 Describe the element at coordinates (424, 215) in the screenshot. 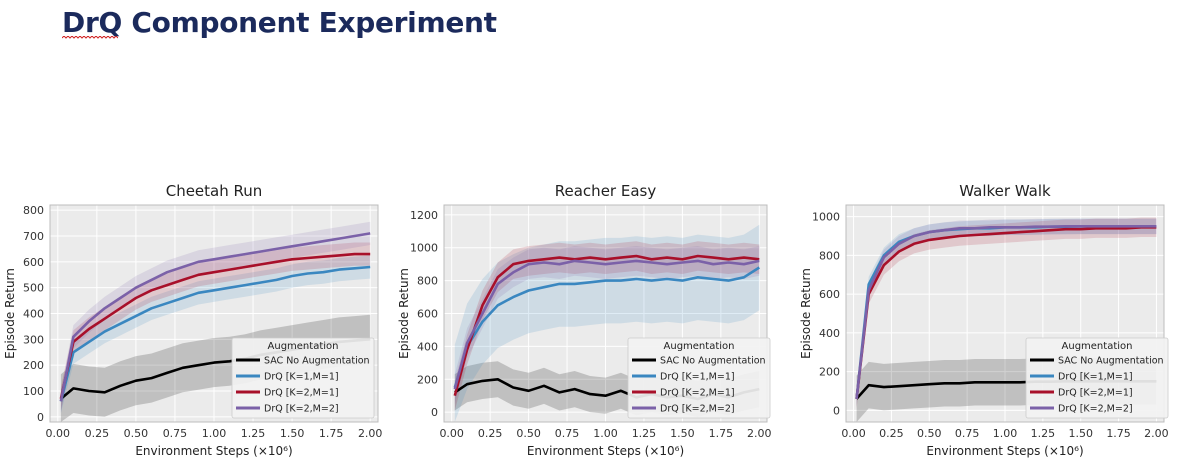

I see `y-tick-label: 1200` at that location.